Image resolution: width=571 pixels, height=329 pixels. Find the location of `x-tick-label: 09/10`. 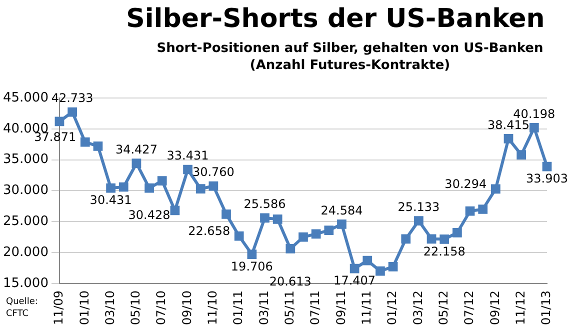

x-tick-label: 09/10 is located at coordinates (187, 308).